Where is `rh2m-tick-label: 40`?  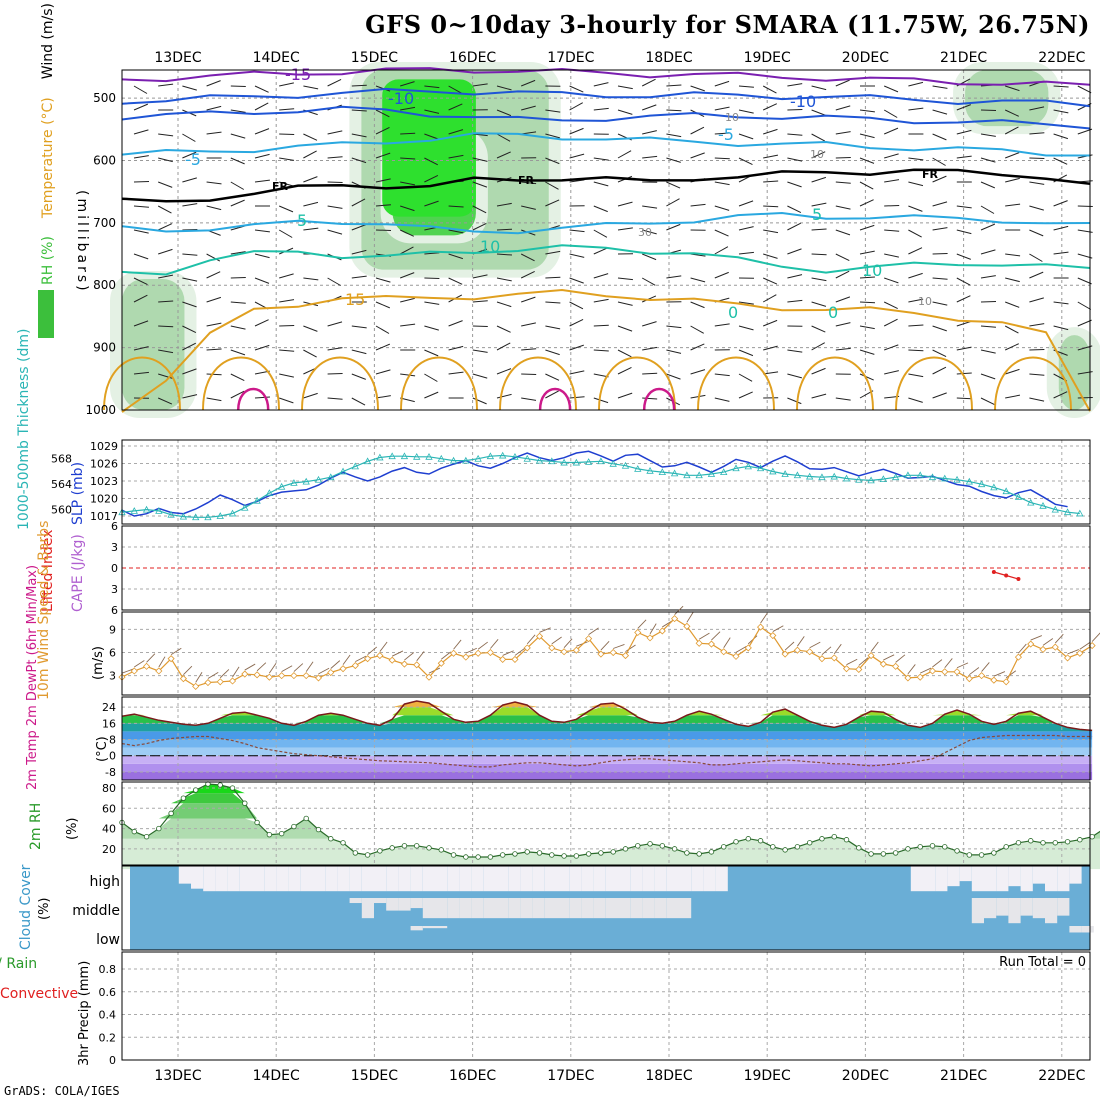
rh2m-tick-label: 40 is located at coordinates (109, 829).